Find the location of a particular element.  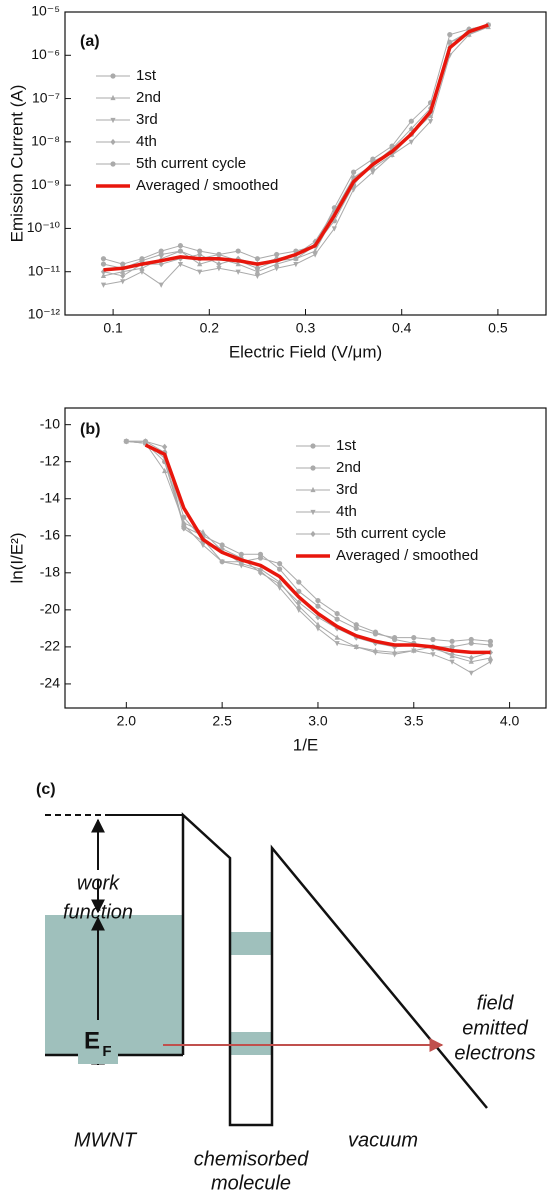

label: vacuum is located at coordinates (383, 1140).